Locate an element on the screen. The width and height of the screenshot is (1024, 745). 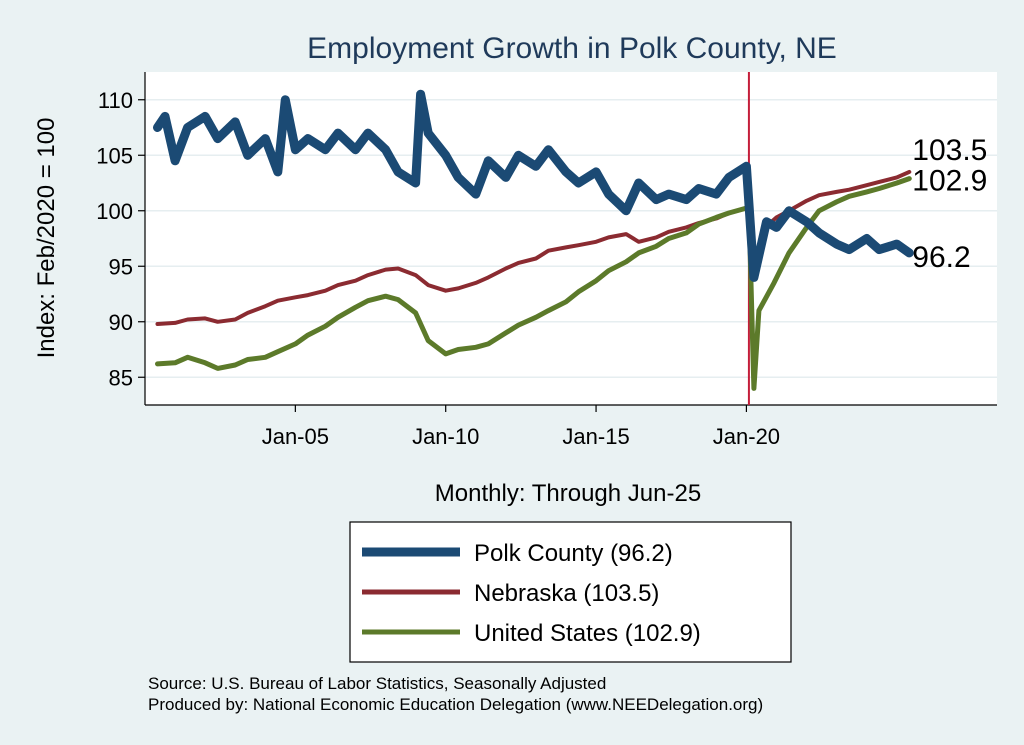
y-tick-label-1: 90 is located at coordinates (121, 322).